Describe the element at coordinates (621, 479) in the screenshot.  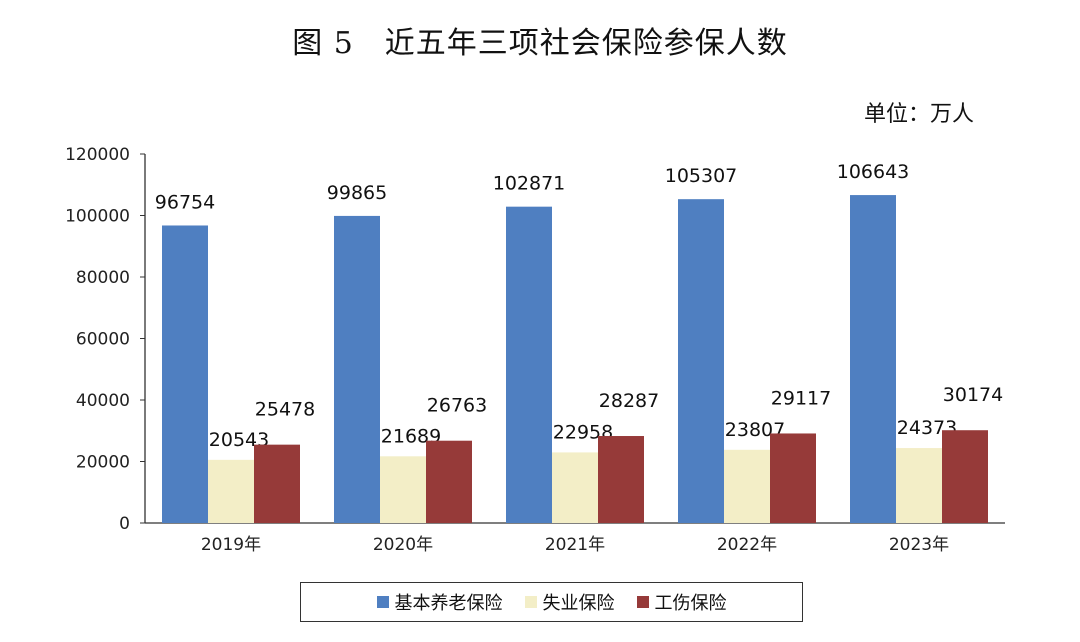
I see `bar-work-injury-2021年` at that location.